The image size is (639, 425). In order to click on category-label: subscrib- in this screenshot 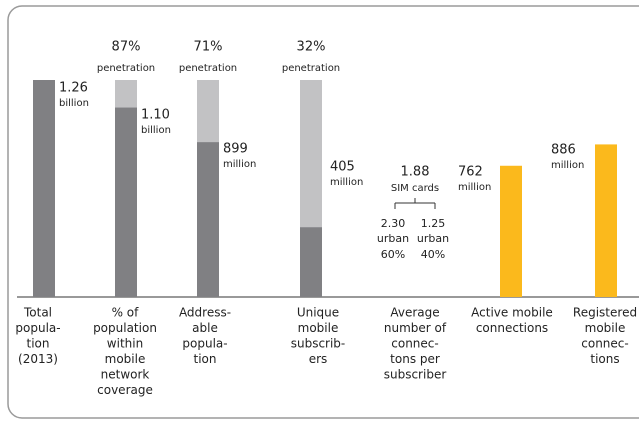, I will do `click(318, 344)`.